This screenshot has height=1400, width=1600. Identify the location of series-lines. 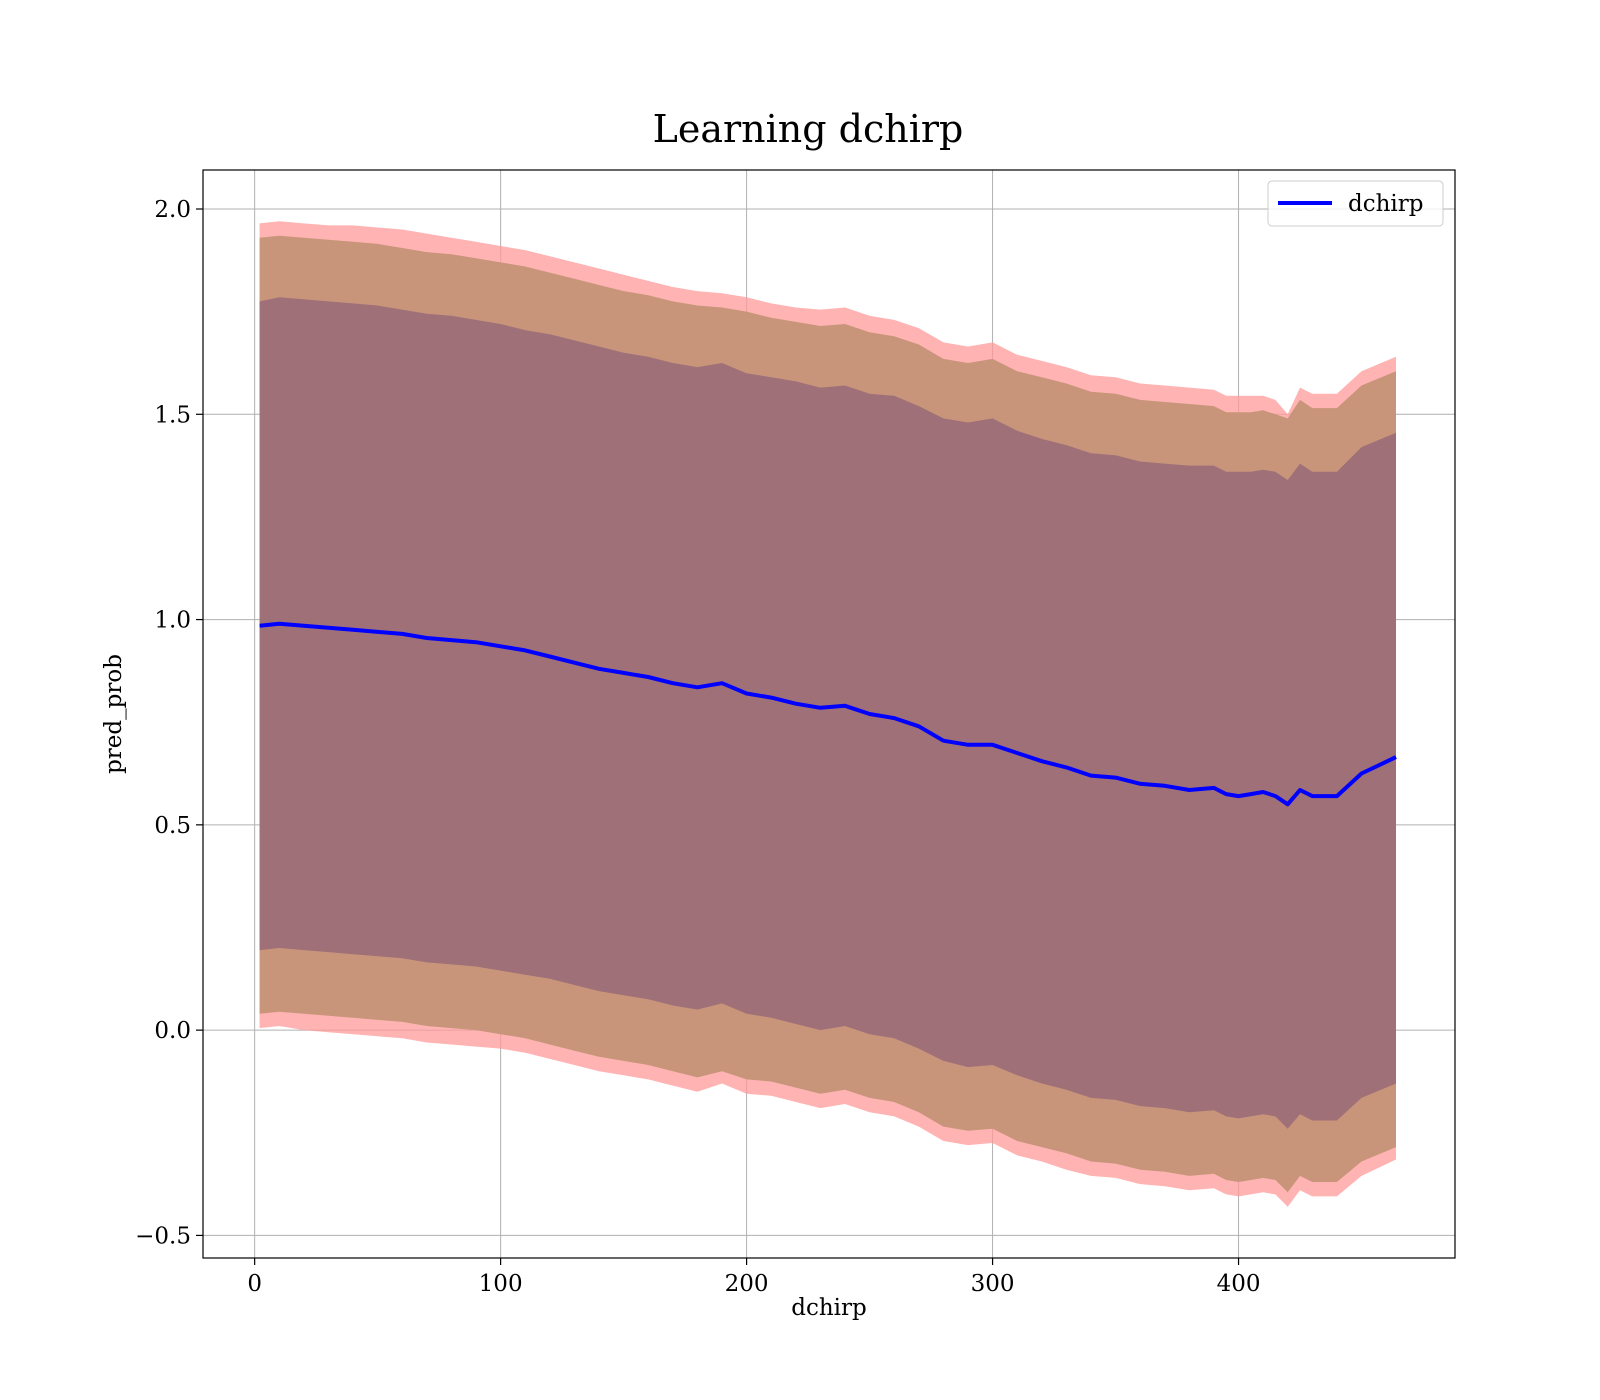
(828, 714).